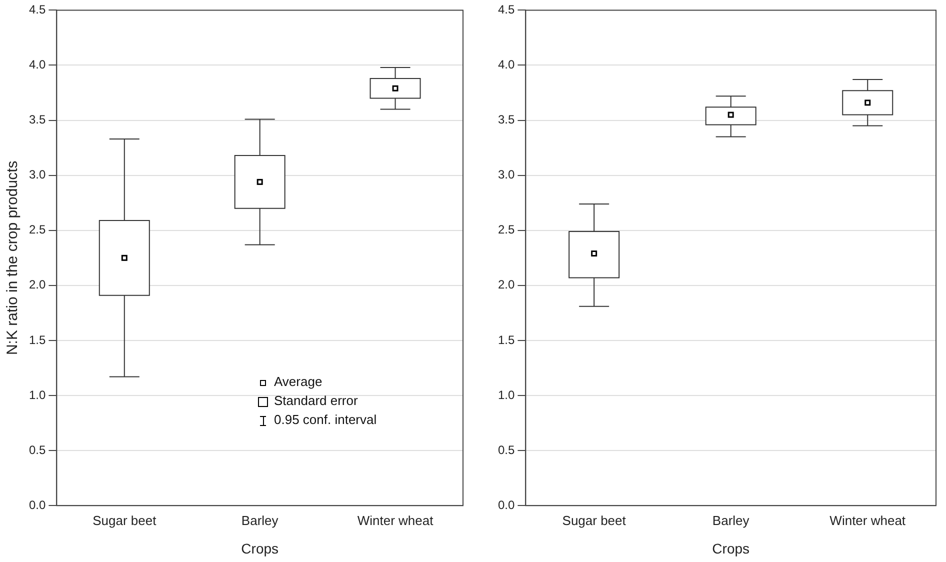  What do you see at coordinates (316, 400) in the screenshot?
I see `annotation: Standard error` at bounding box center [316, 400].